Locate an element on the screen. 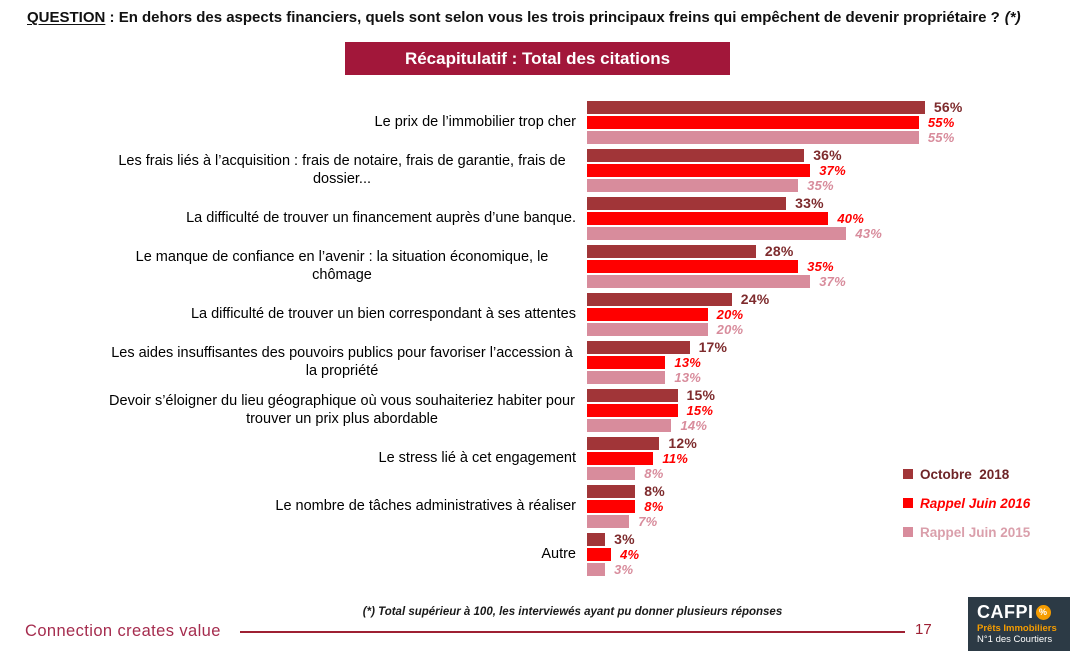 Image resolution: width=1070 pixels, height=654 pixels. chart-category-row: Le stress lié à cet engagement 12% 11% 8% is located at coordinates (535, 458).